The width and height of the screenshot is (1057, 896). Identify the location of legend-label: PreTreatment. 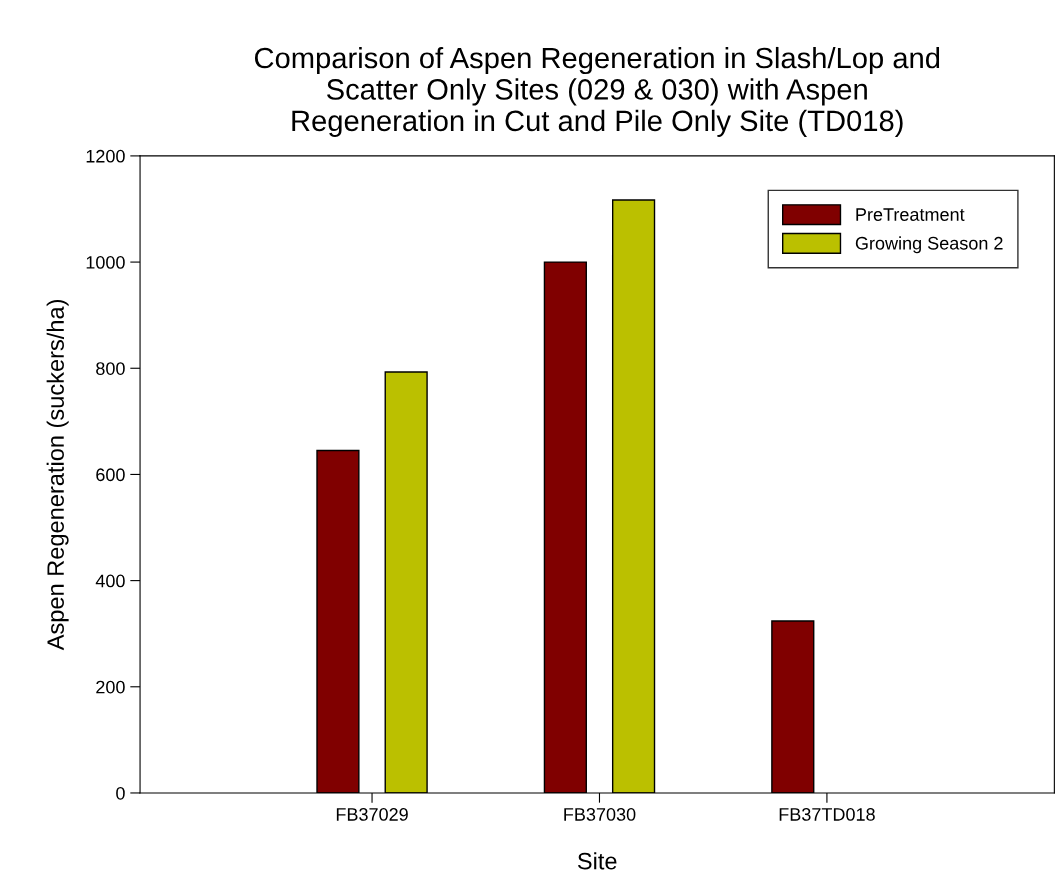
(910, 214).